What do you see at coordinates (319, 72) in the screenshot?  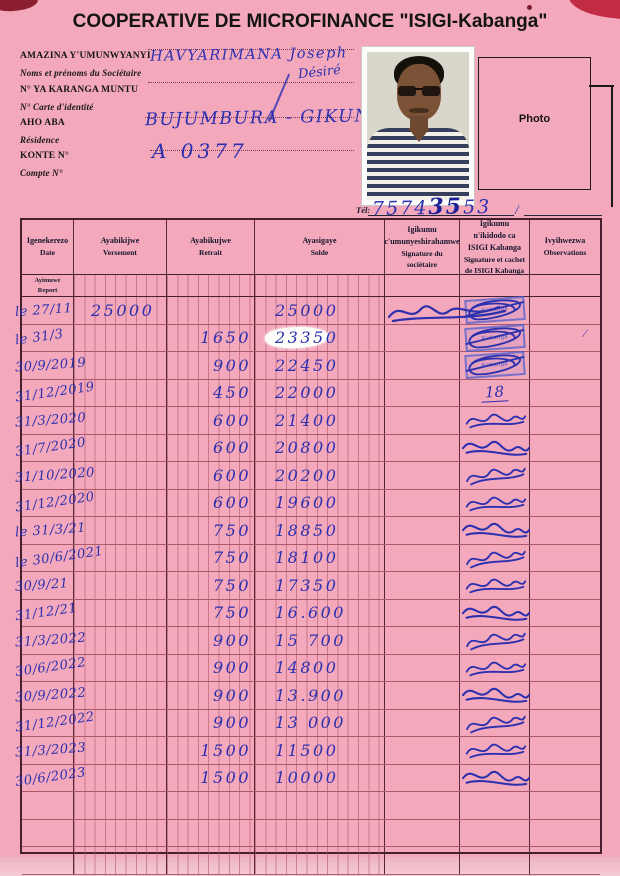 I see `member-name-second-handwritten: Désiré` at bounding box center [319, 72].